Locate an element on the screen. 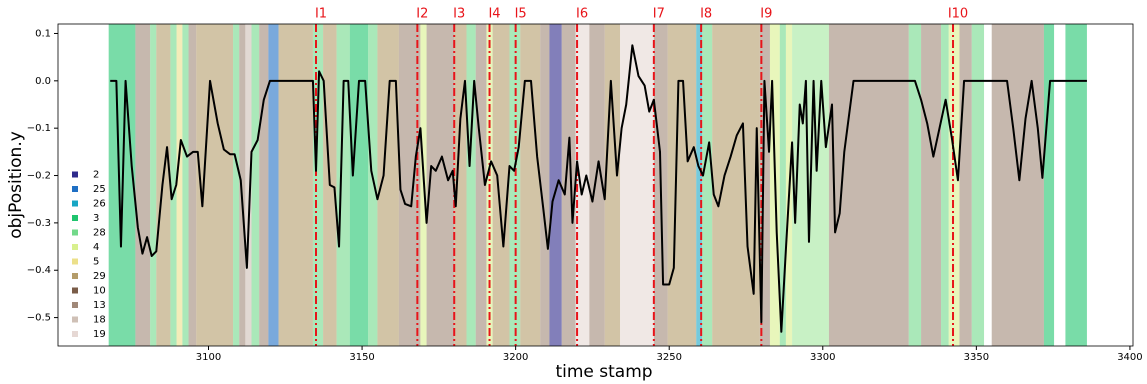 This screenshot has height=384, width=1147. legend-label: 5 is located at coordinates (96, 262).